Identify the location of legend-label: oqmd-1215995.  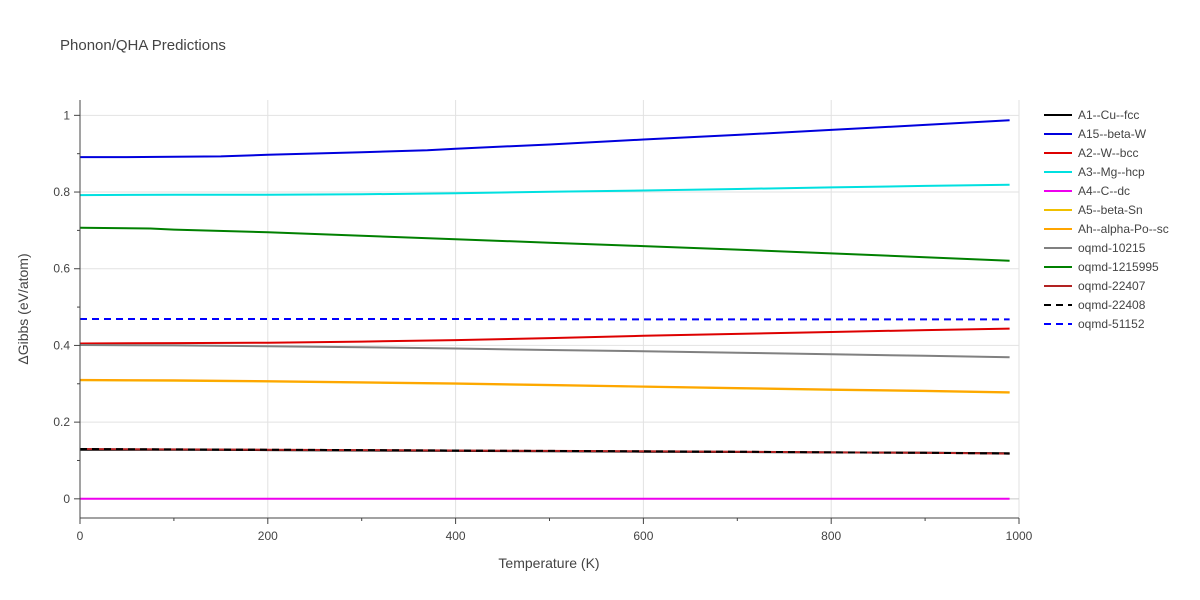
(1118, 267).